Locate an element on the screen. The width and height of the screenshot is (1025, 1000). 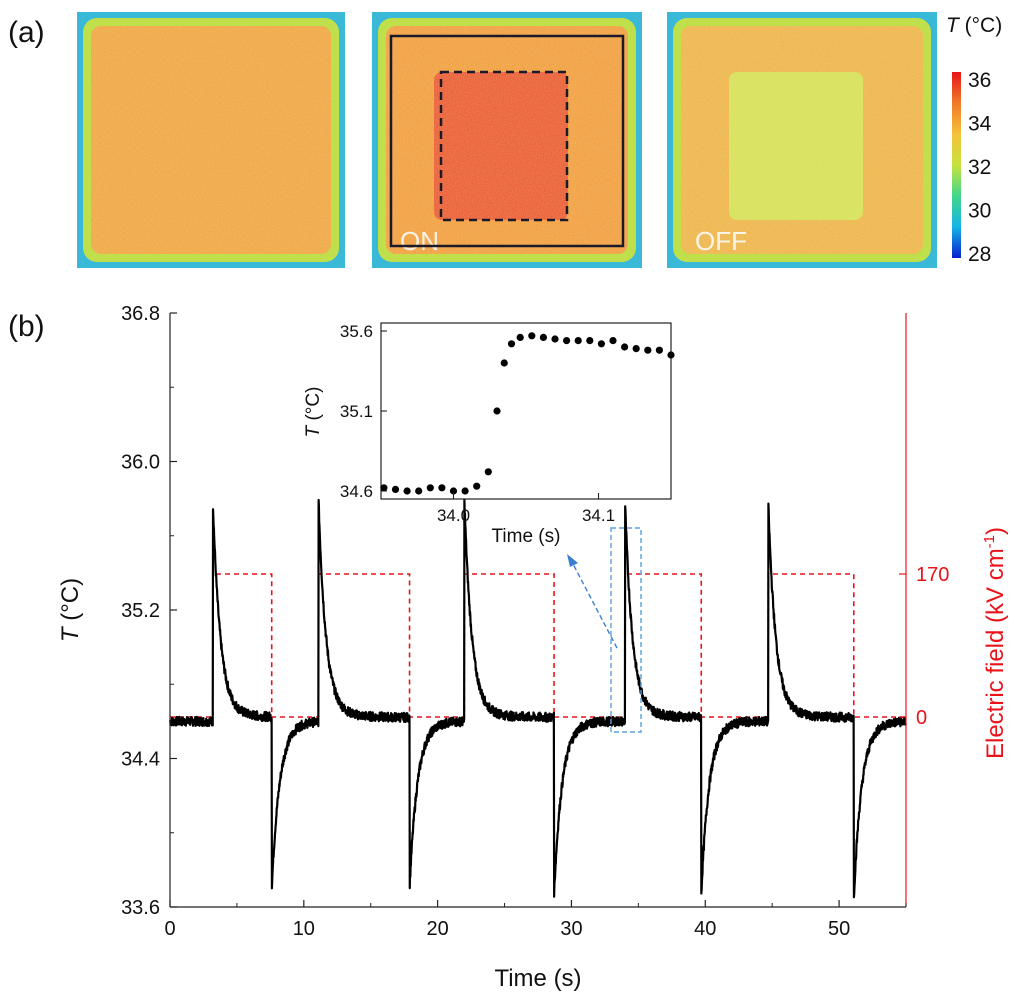
x-tick-label: 40 is located at coordinates (705, 929).